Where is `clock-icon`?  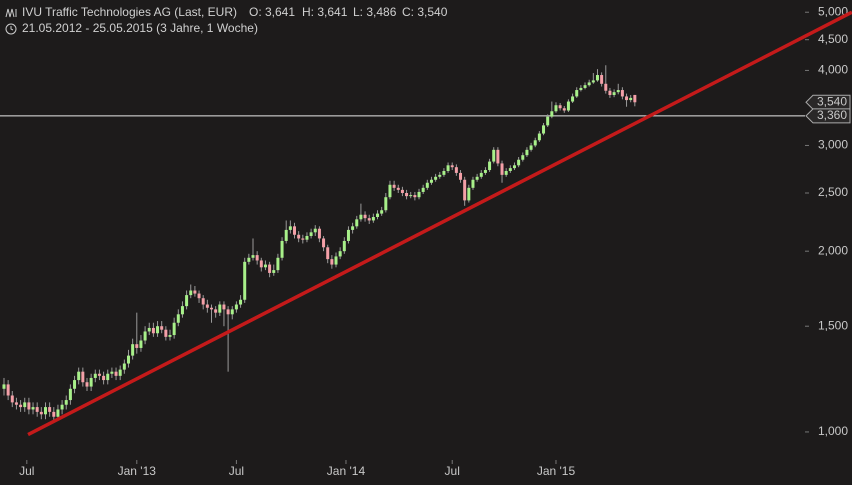
clock-icon is located at coordinates (11, 29).